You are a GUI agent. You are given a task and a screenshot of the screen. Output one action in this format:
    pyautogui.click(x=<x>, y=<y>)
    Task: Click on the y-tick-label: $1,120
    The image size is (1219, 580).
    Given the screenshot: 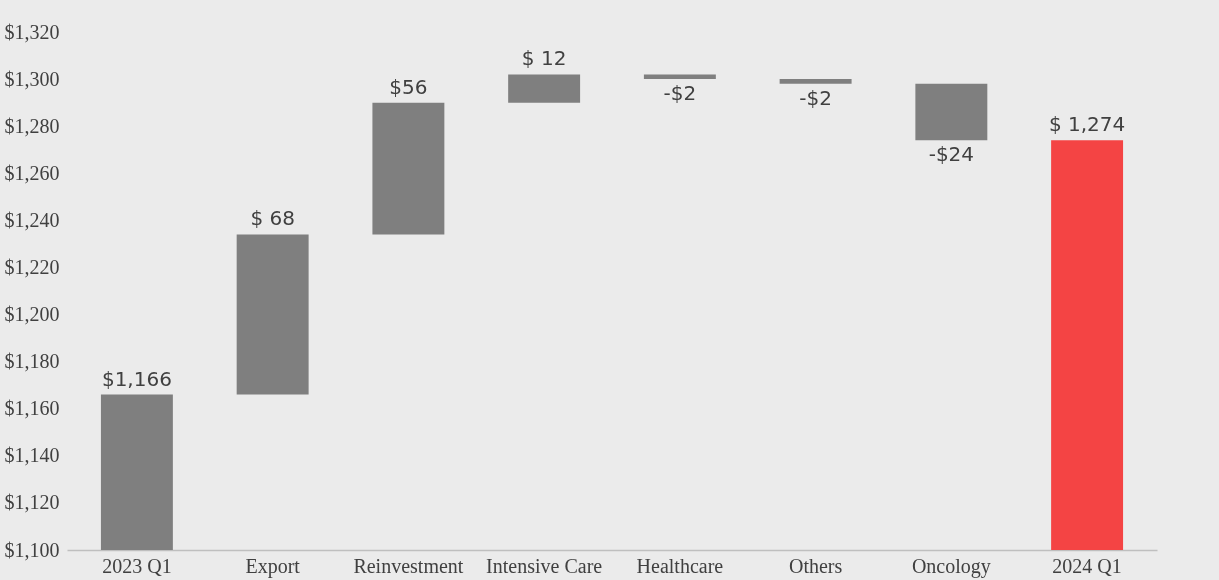 What is the action you would take?
    pyautogui.click(x=32, y=502)
    